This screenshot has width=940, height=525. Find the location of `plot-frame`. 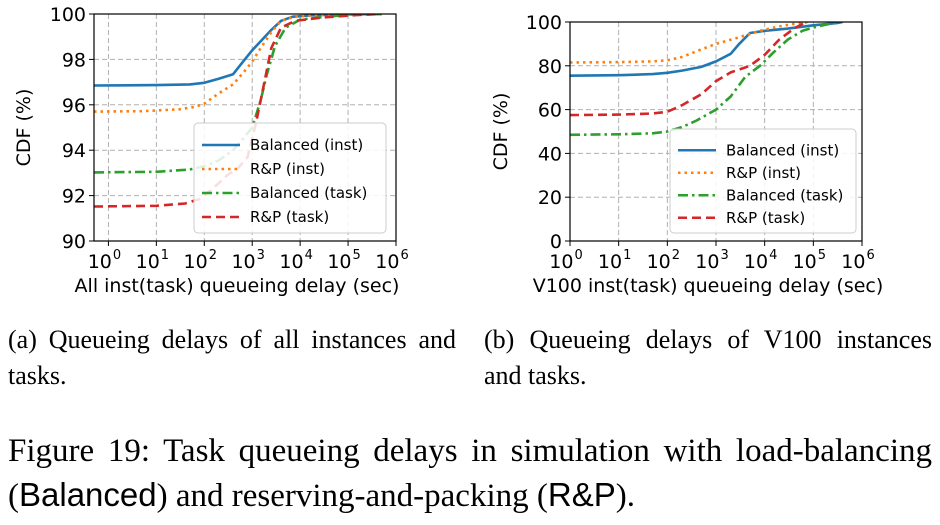

plot-frame is located at coordinates (245, 127).